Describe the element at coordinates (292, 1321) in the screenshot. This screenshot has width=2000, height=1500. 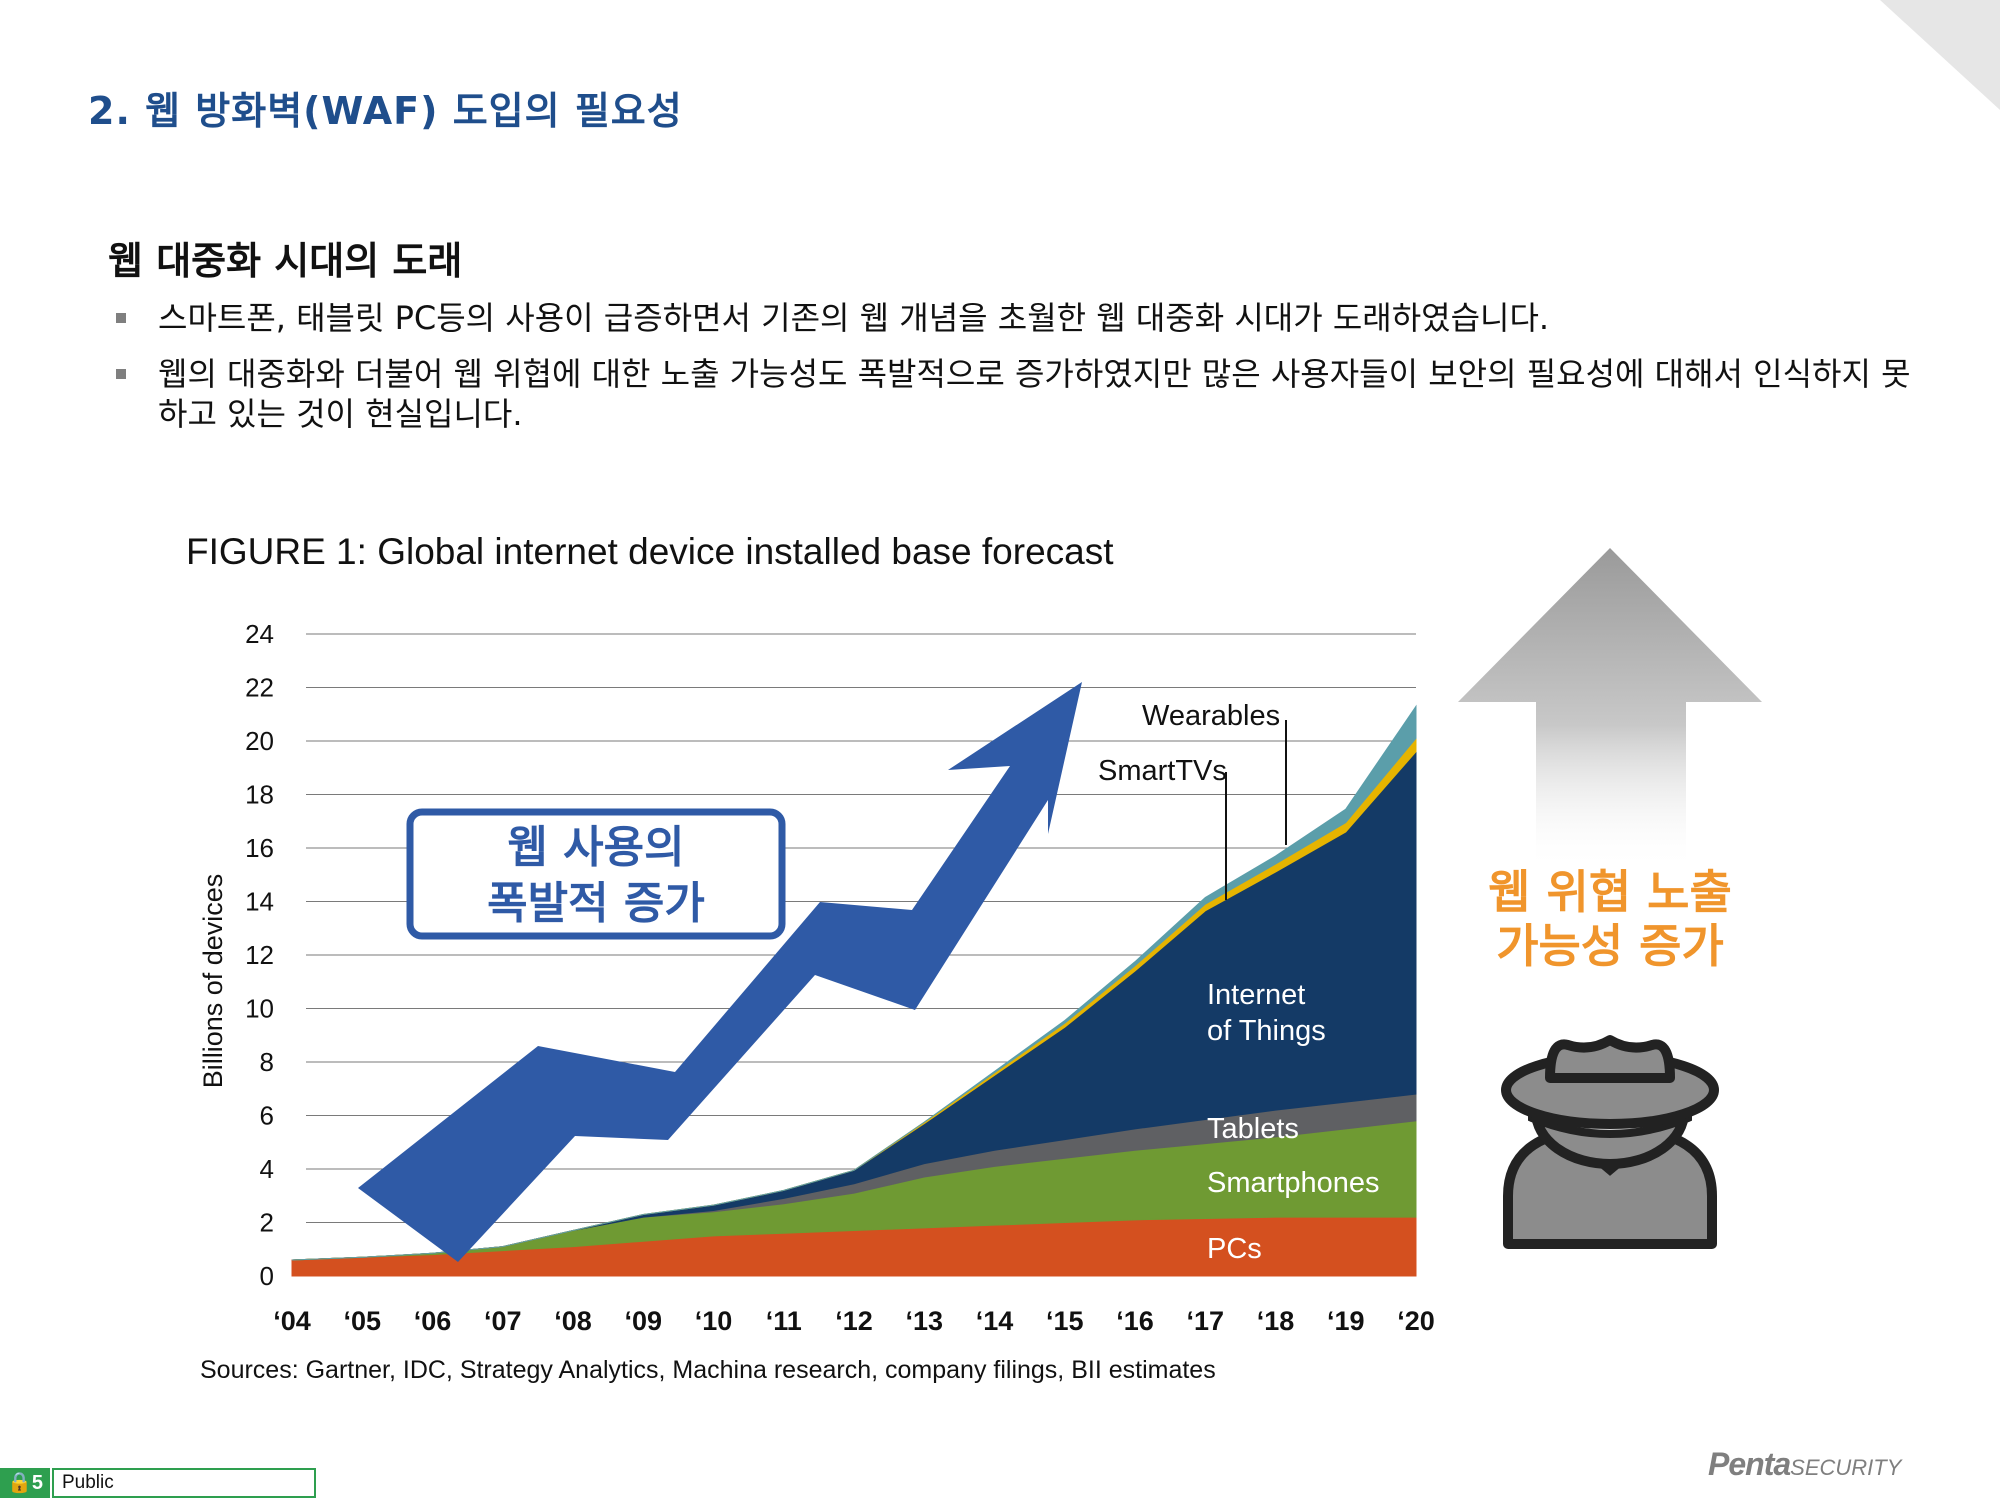
I see `x-tick-label: ‘04` at that location.